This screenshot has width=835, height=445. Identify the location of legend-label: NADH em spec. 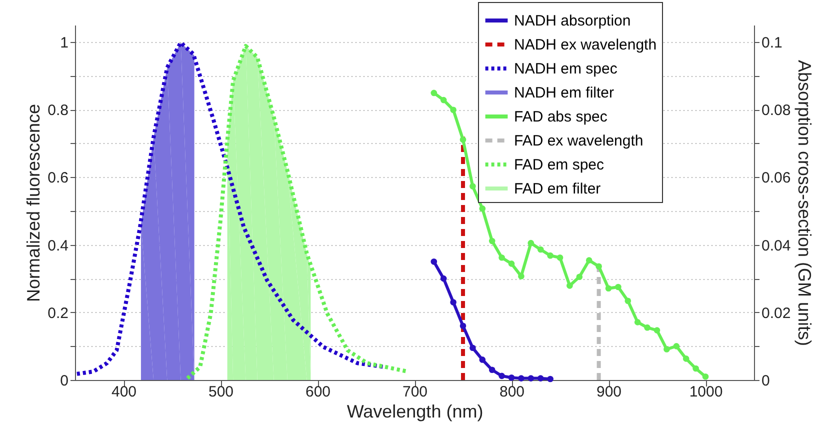
(566, 69).